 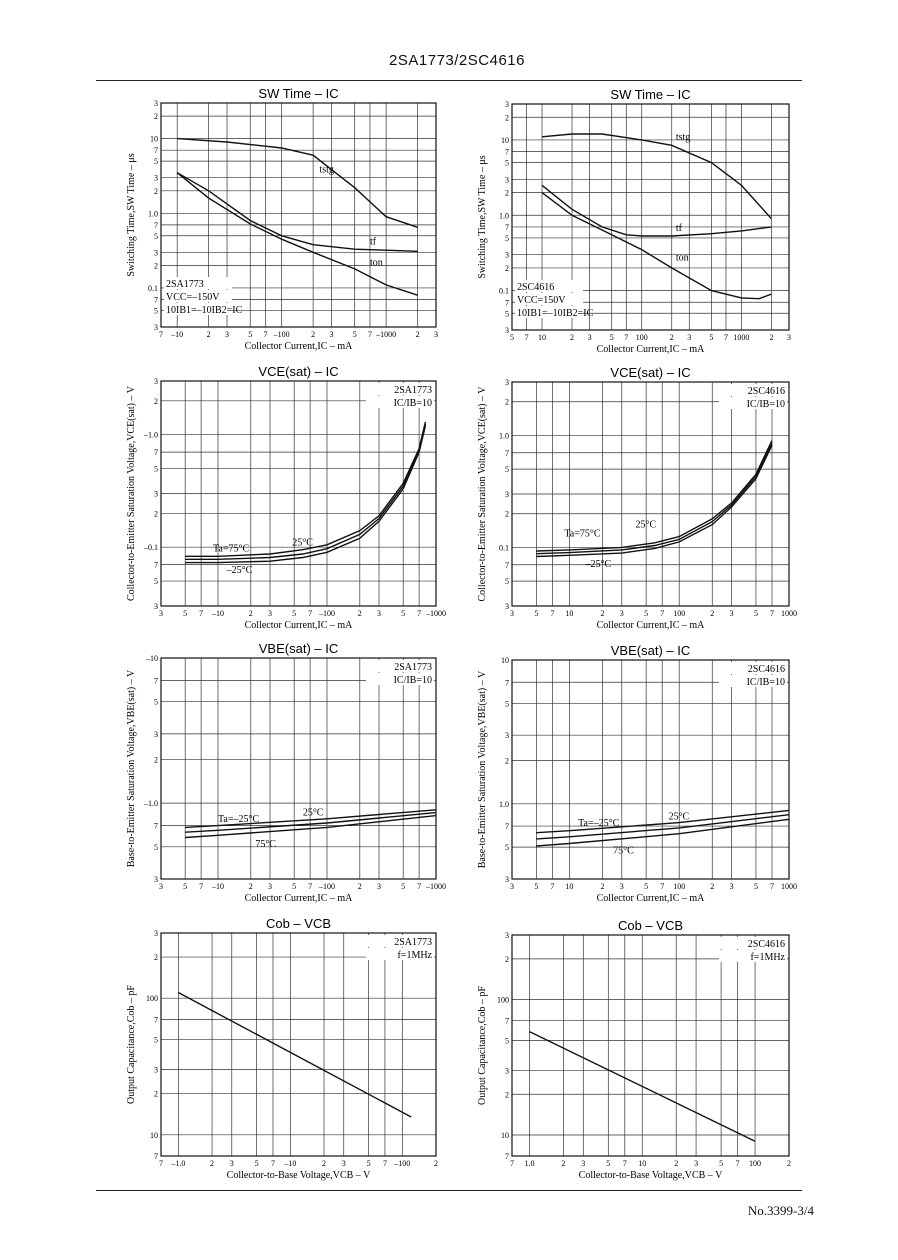 What do you see at coordinates (789, 886) in the screenshot?
I see `x-tick-label: 1000` at bounding box center [789, 886].